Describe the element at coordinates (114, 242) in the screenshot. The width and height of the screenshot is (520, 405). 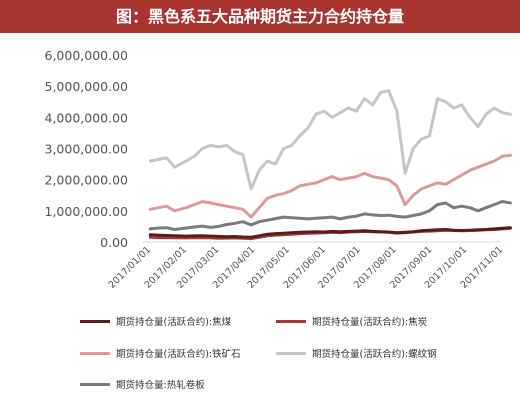
I see `y-tick-label: 0.00` at that location.